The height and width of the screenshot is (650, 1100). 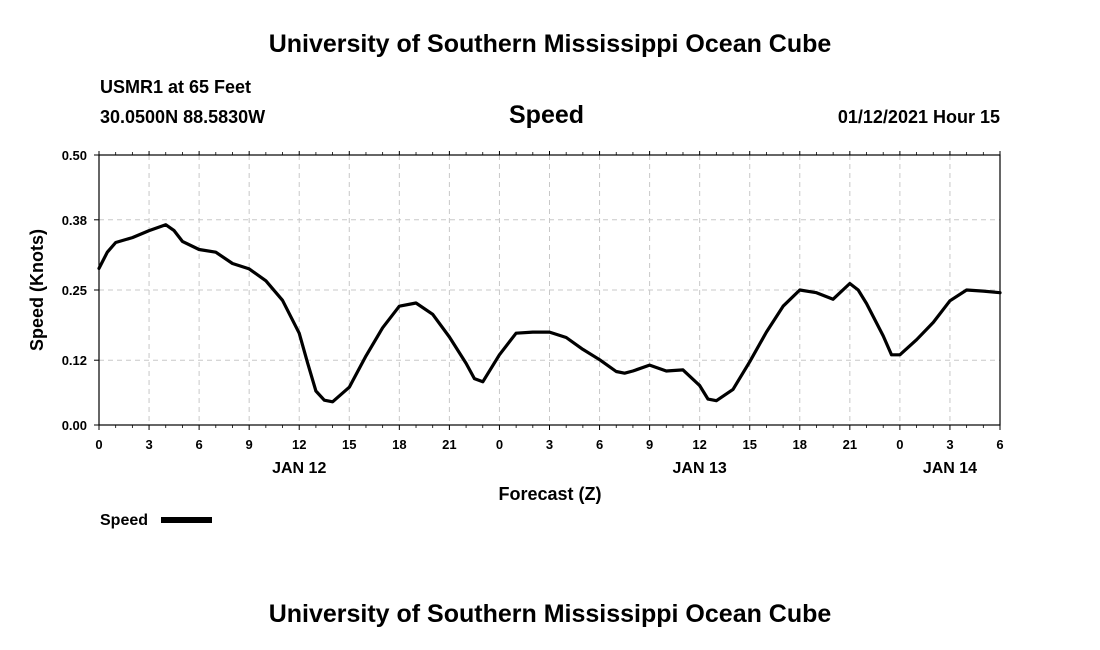 I want to click on y-tick-labels: 0.00 0.12 0.25 0.38 0.50, so click(x=74, y=290).